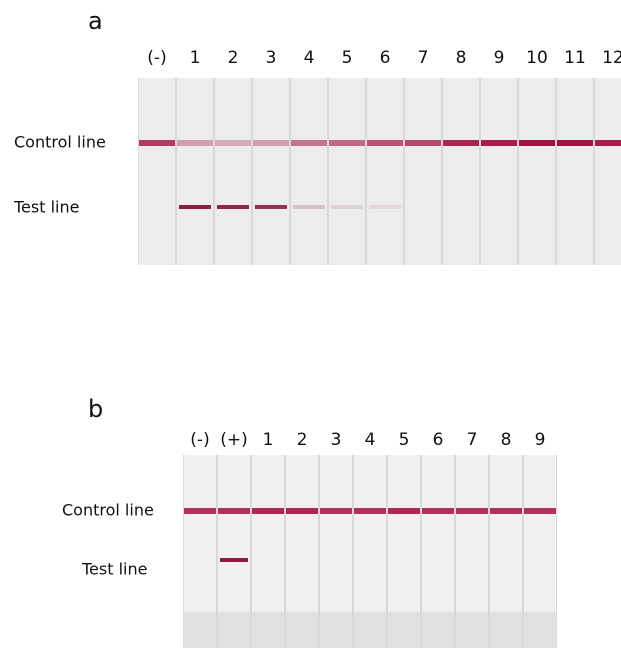 This screenshot has width=621, height=648. I want to click on lane-label: 12, so click(611, 58).